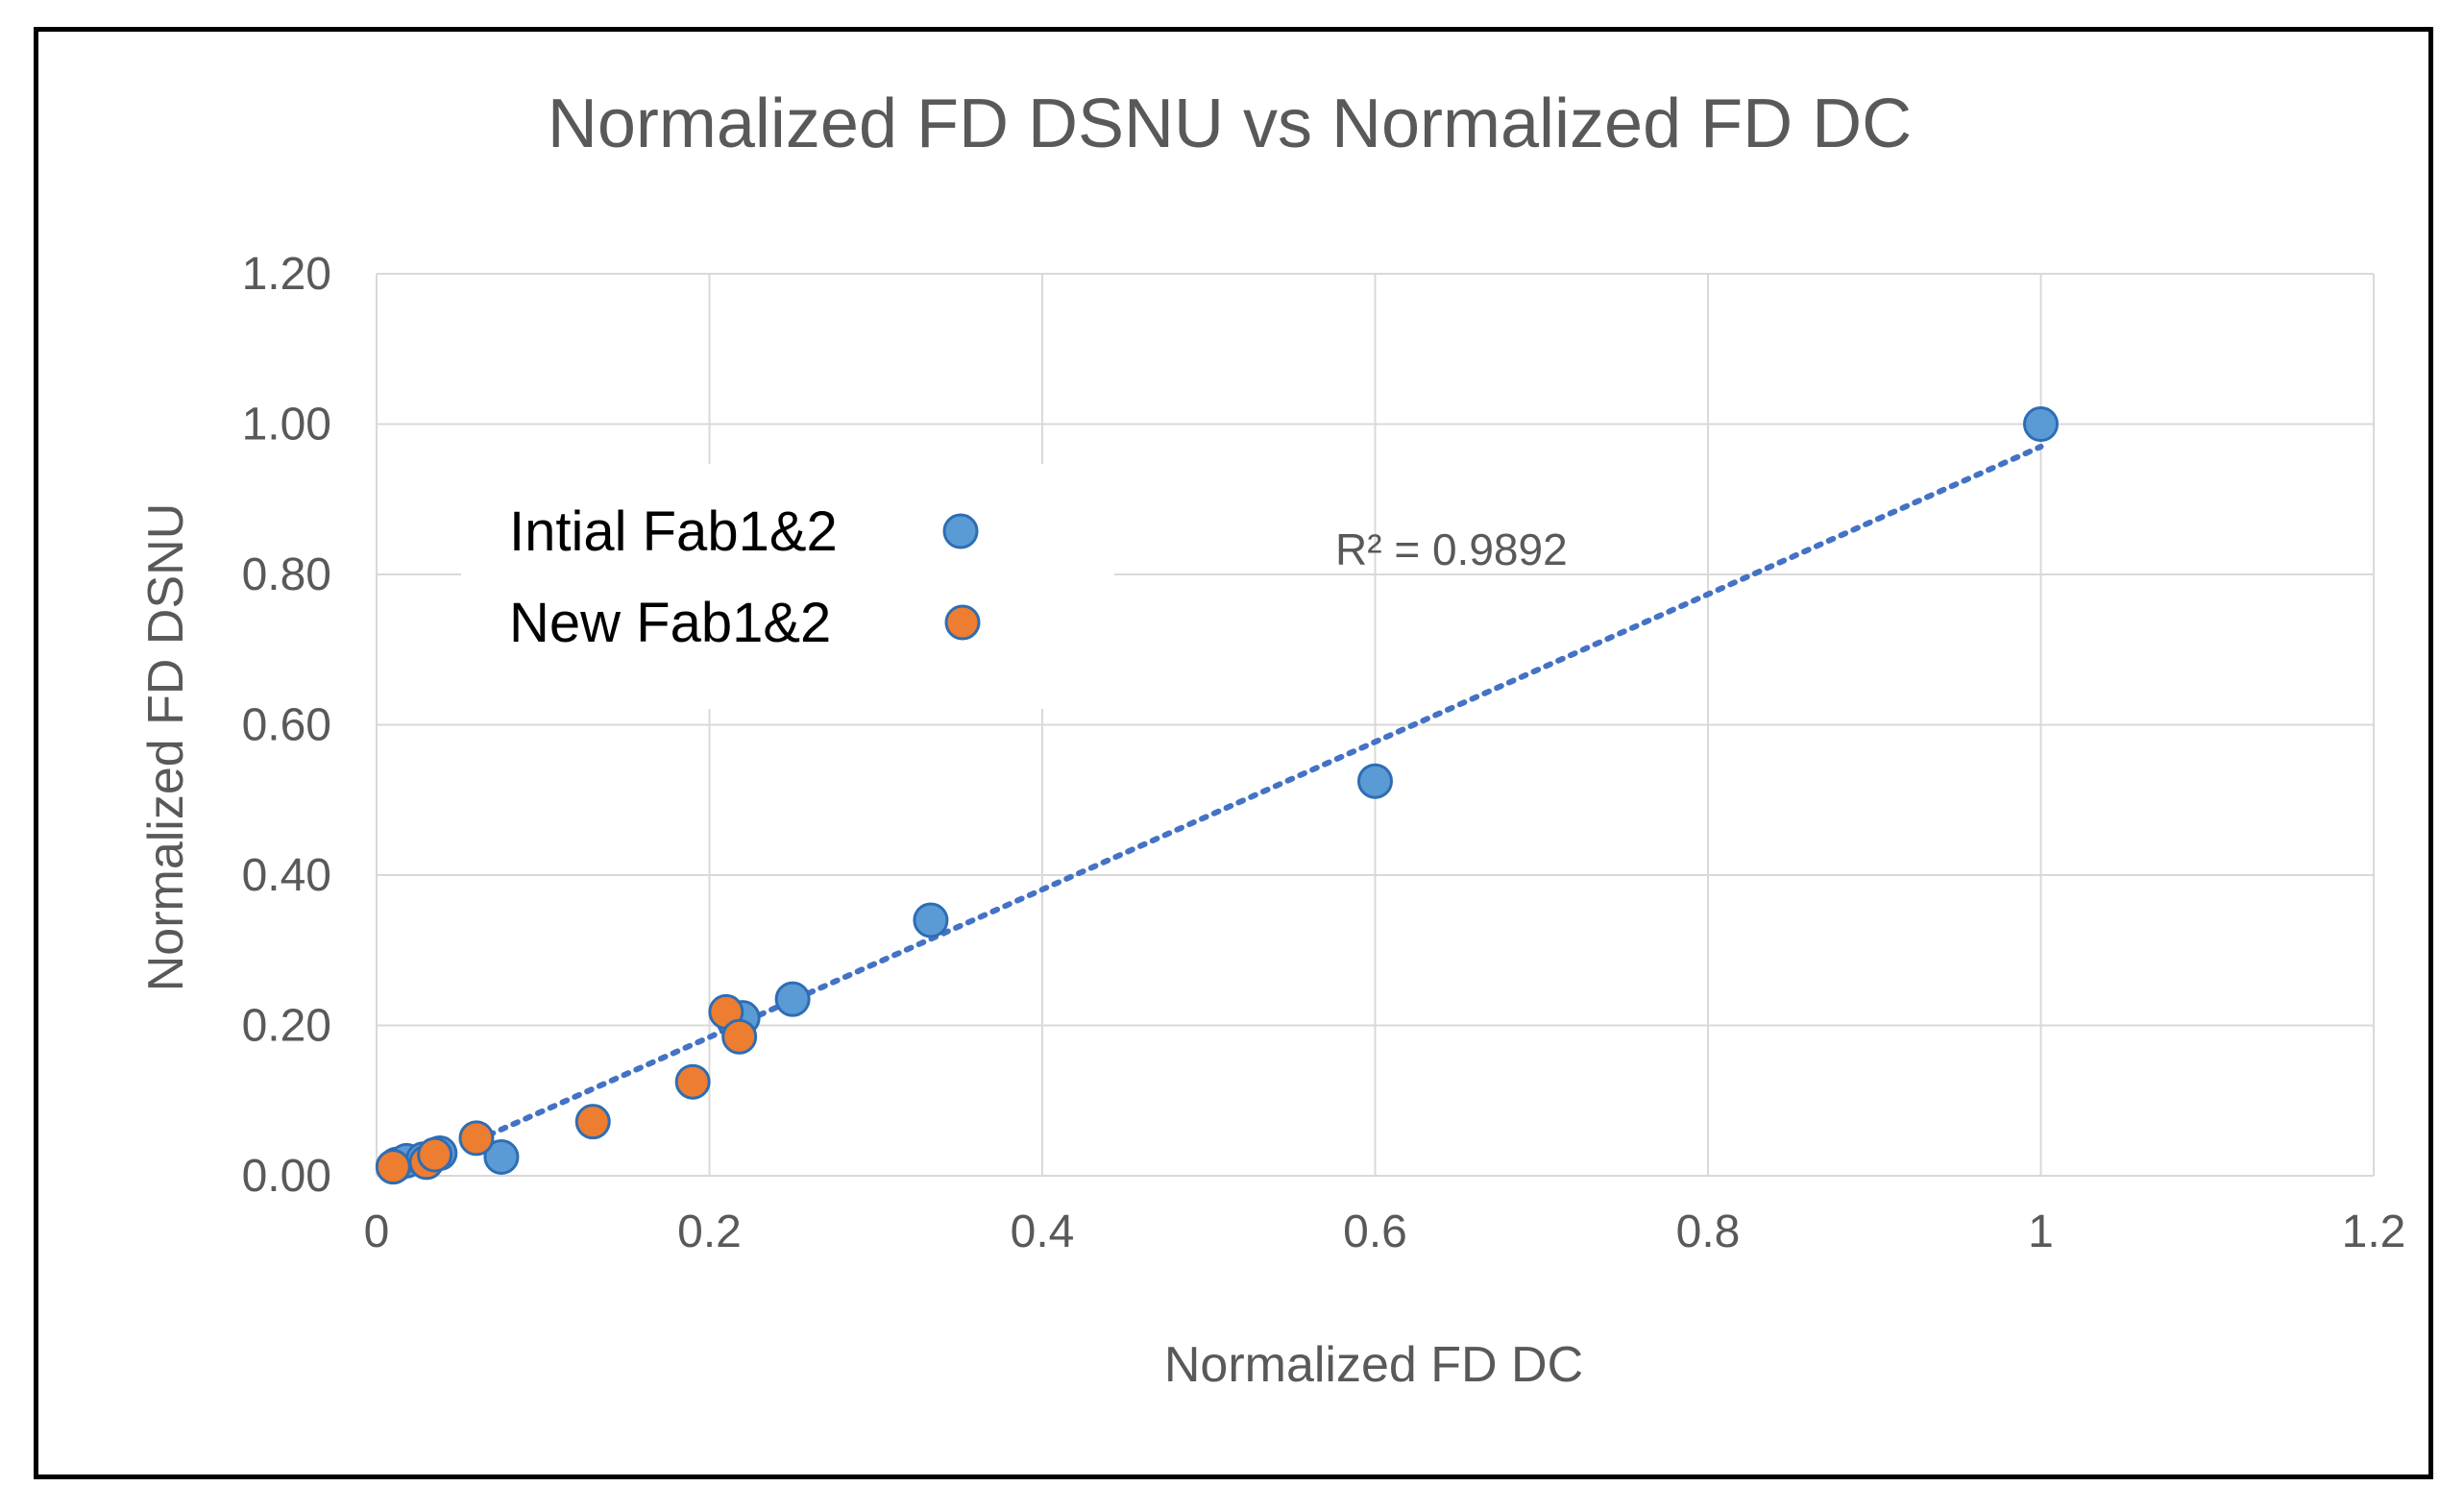 The image size is (2464, 1511). What do you see at coordinates (2041, 1232) in the screenshot?
I see `x-tick-label-5: 1` at bounding box center [2041, 1232].